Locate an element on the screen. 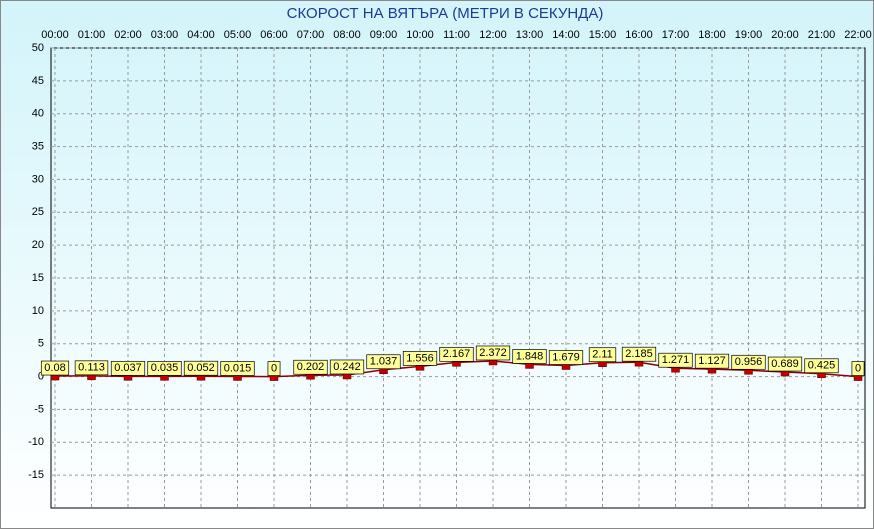 This screenshot has height=529, width=874. value-label: 1.848 is located at coordinates (530, 356).